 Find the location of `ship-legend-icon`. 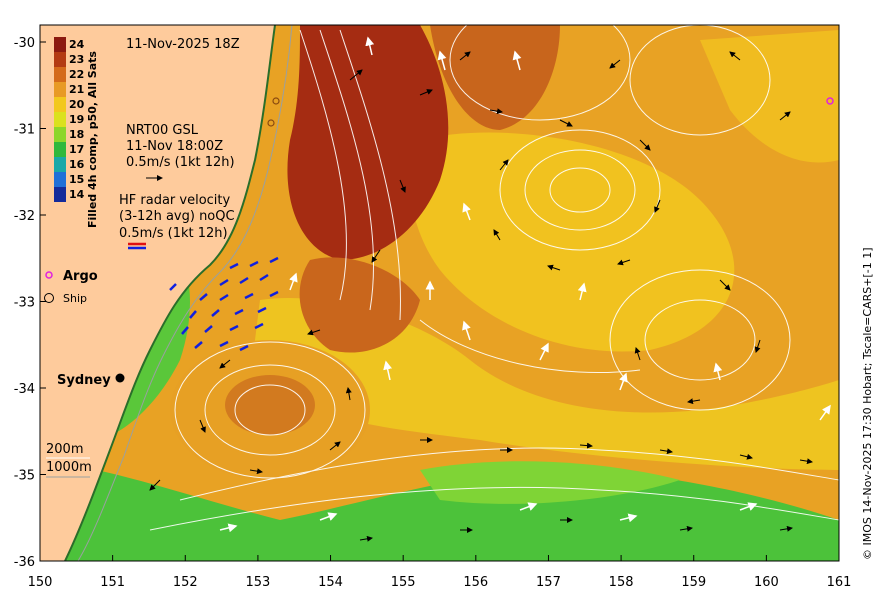

ship-legend-icon is located at coordinates (49, 298).